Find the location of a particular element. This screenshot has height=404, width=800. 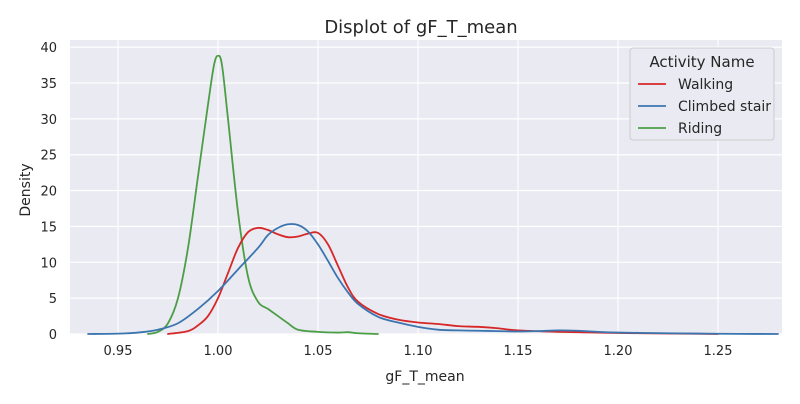

y-tick-label: 25 is located at coordinates (48, 156).